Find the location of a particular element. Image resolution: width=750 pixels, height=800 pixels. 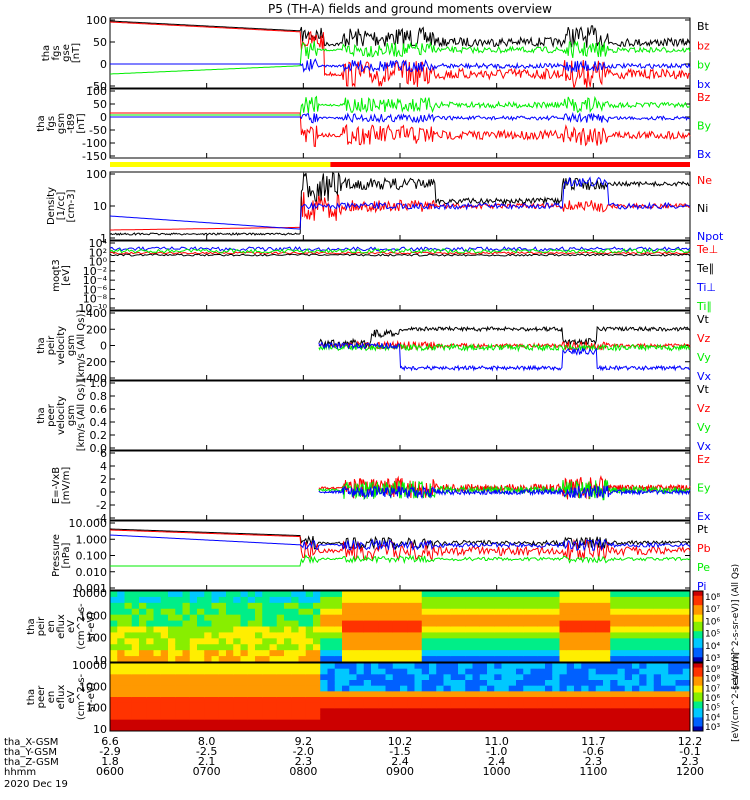

xaxis-tick-label: -1.5 is located at coordinates (399, 751).